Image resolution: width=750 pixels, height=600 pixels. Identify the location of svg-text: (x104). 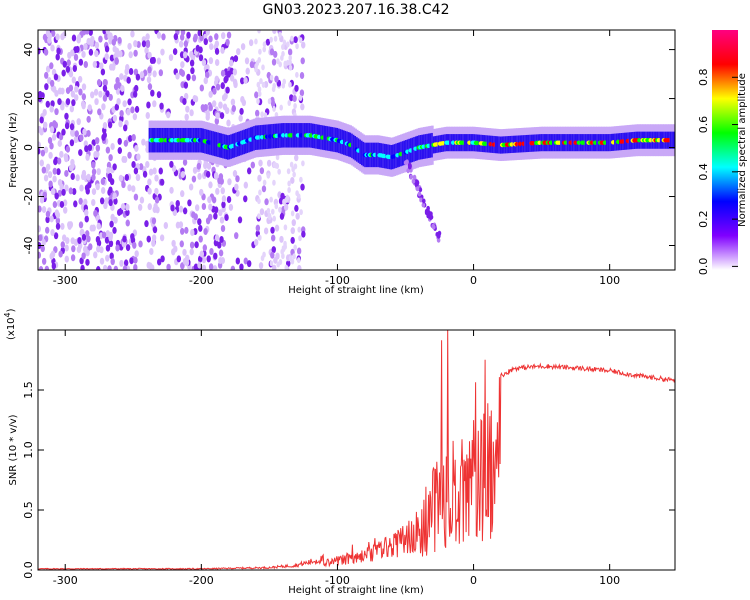
(10, 324).